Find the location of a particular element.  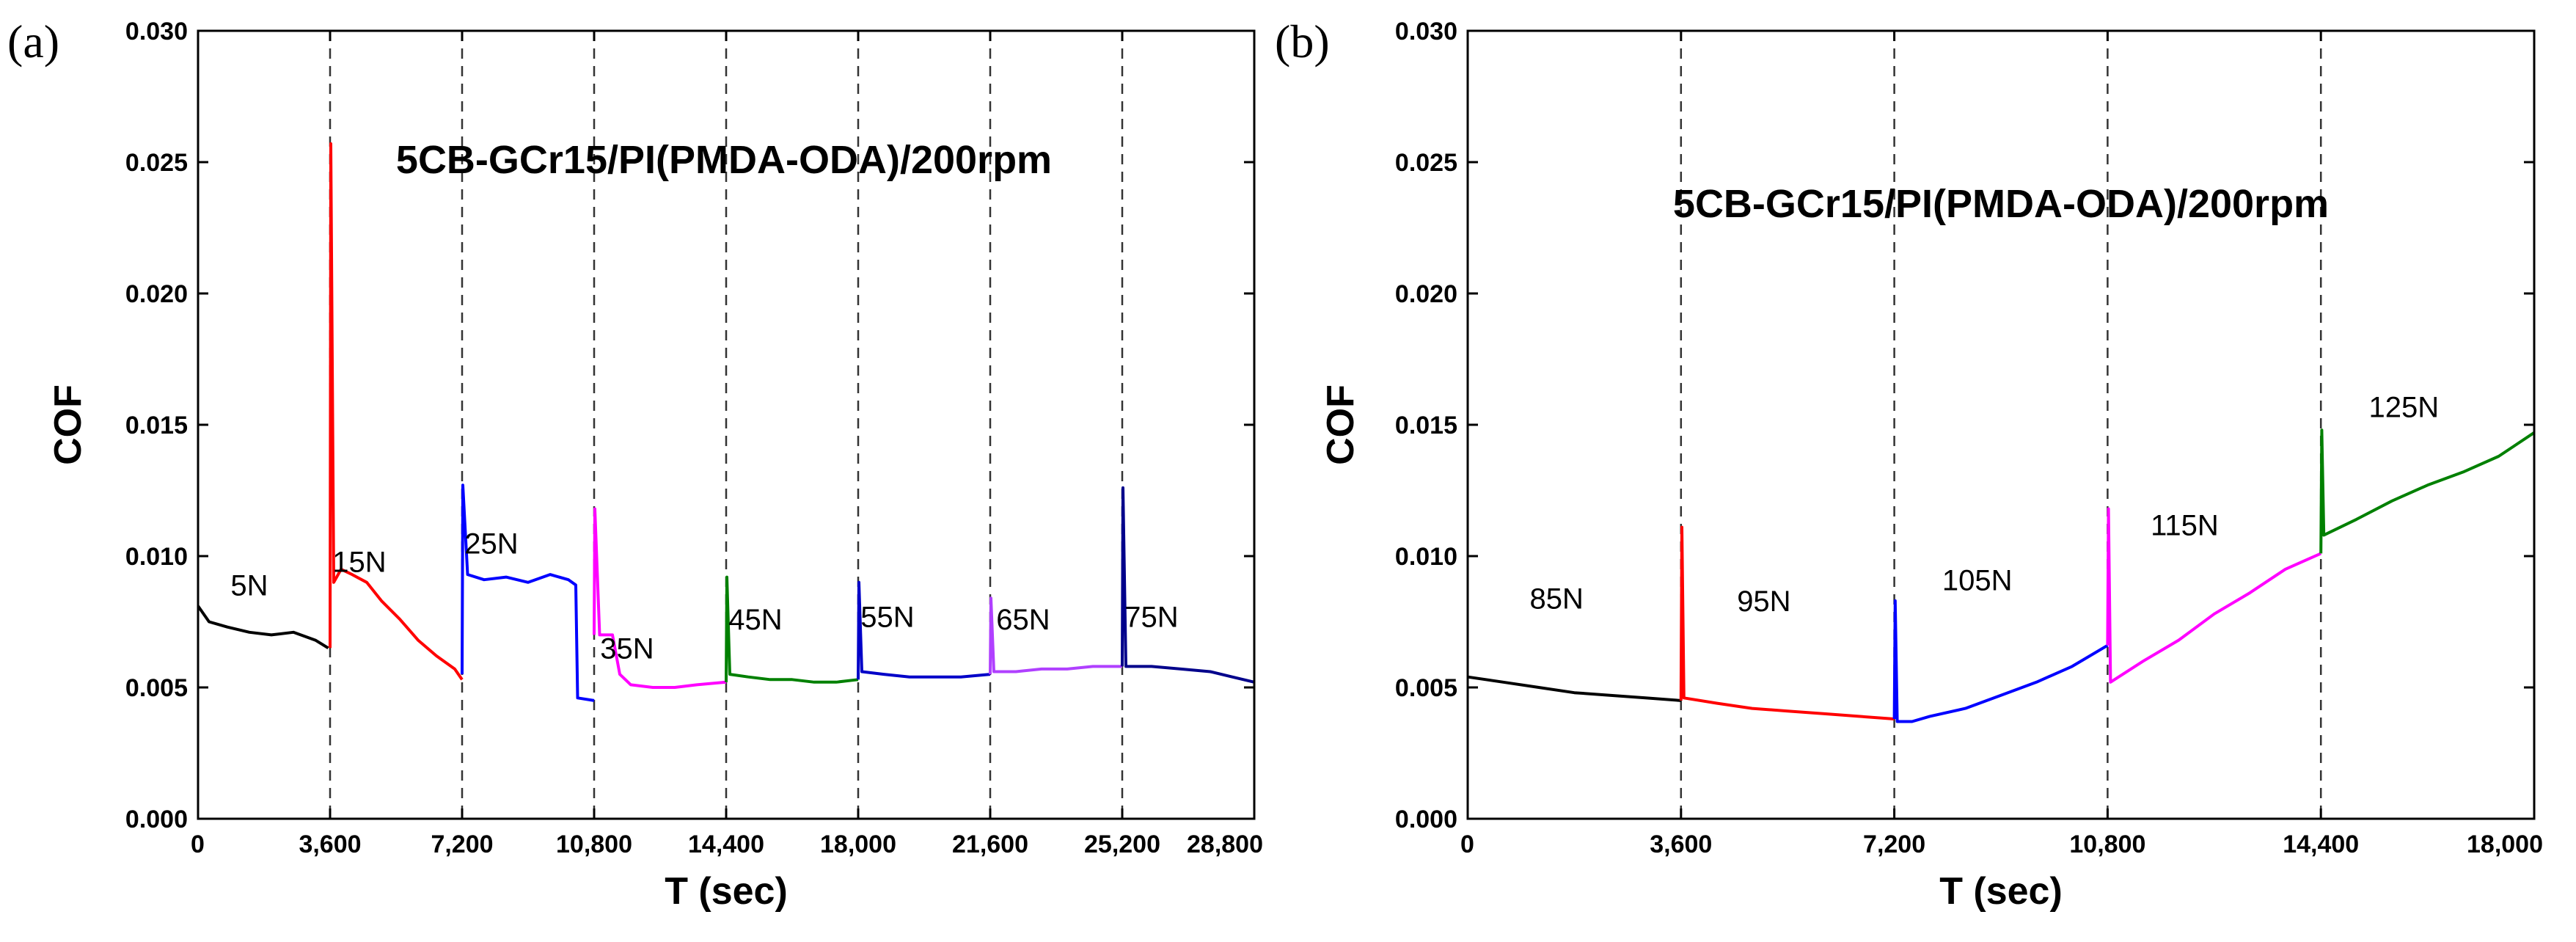

segment-label-15N: 15N is located at coordinates (359, 562).